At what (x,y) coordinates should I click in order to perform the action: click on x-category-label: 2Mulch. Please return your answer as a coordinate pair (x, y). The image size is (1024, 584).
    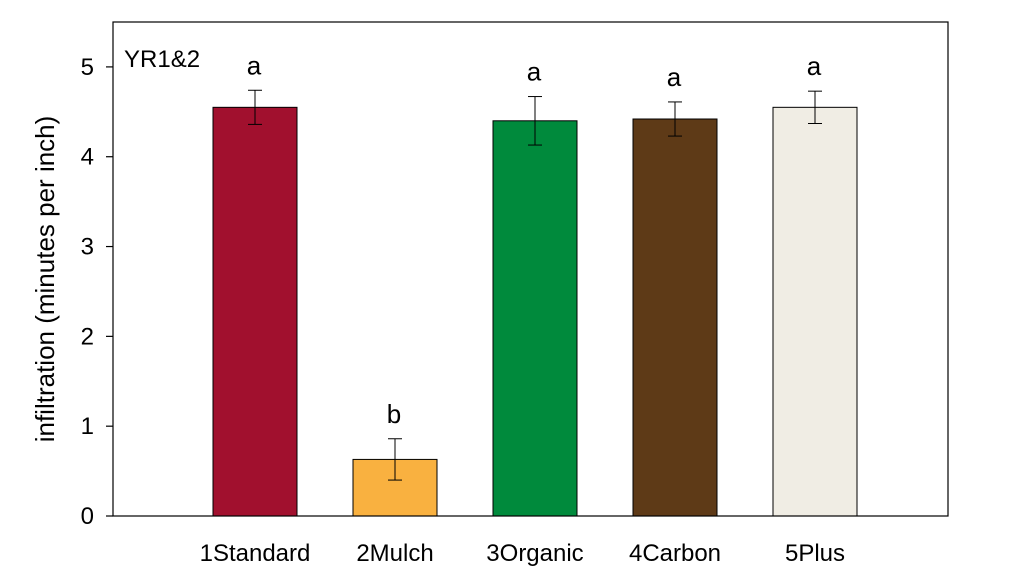
    Looking at the image, I should click on (394, 553).